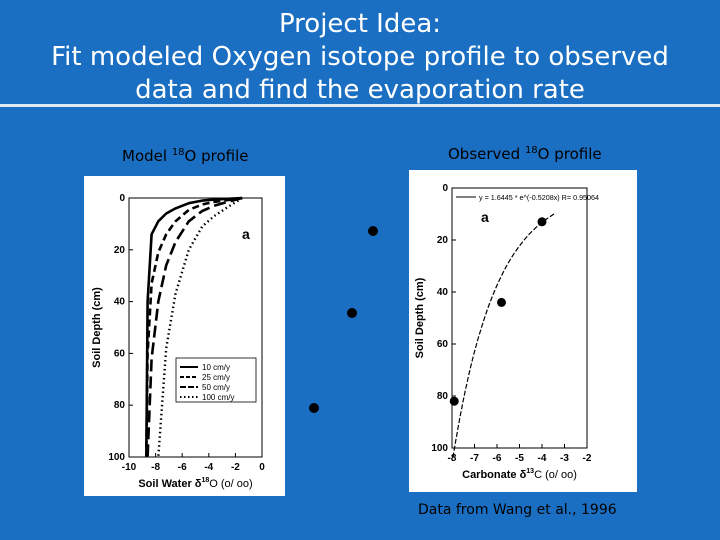 This screenshot has width=720, height=540. What do you see at coordinates (360, 90) in the screenshot?
I see `title-line-3: data and find the evaporation rate` at bounding box center [360, 90].